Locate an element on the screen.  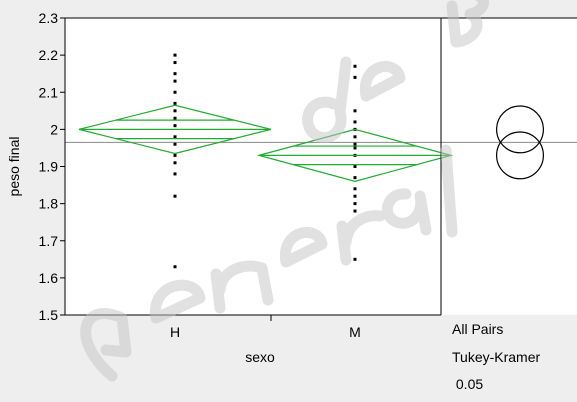
comparison-circle-m is located at coordinates (520, 155).